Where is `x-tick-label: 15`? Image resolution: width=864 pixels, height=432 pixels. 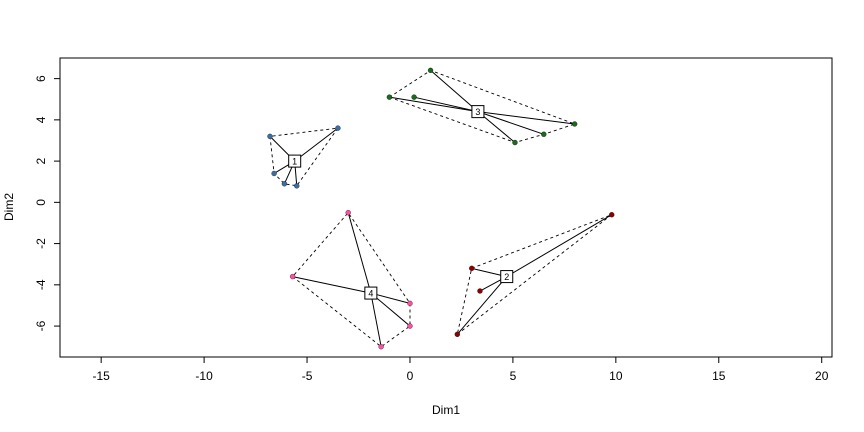 x-tick-label: 15 is located at coordinates (719, 376).